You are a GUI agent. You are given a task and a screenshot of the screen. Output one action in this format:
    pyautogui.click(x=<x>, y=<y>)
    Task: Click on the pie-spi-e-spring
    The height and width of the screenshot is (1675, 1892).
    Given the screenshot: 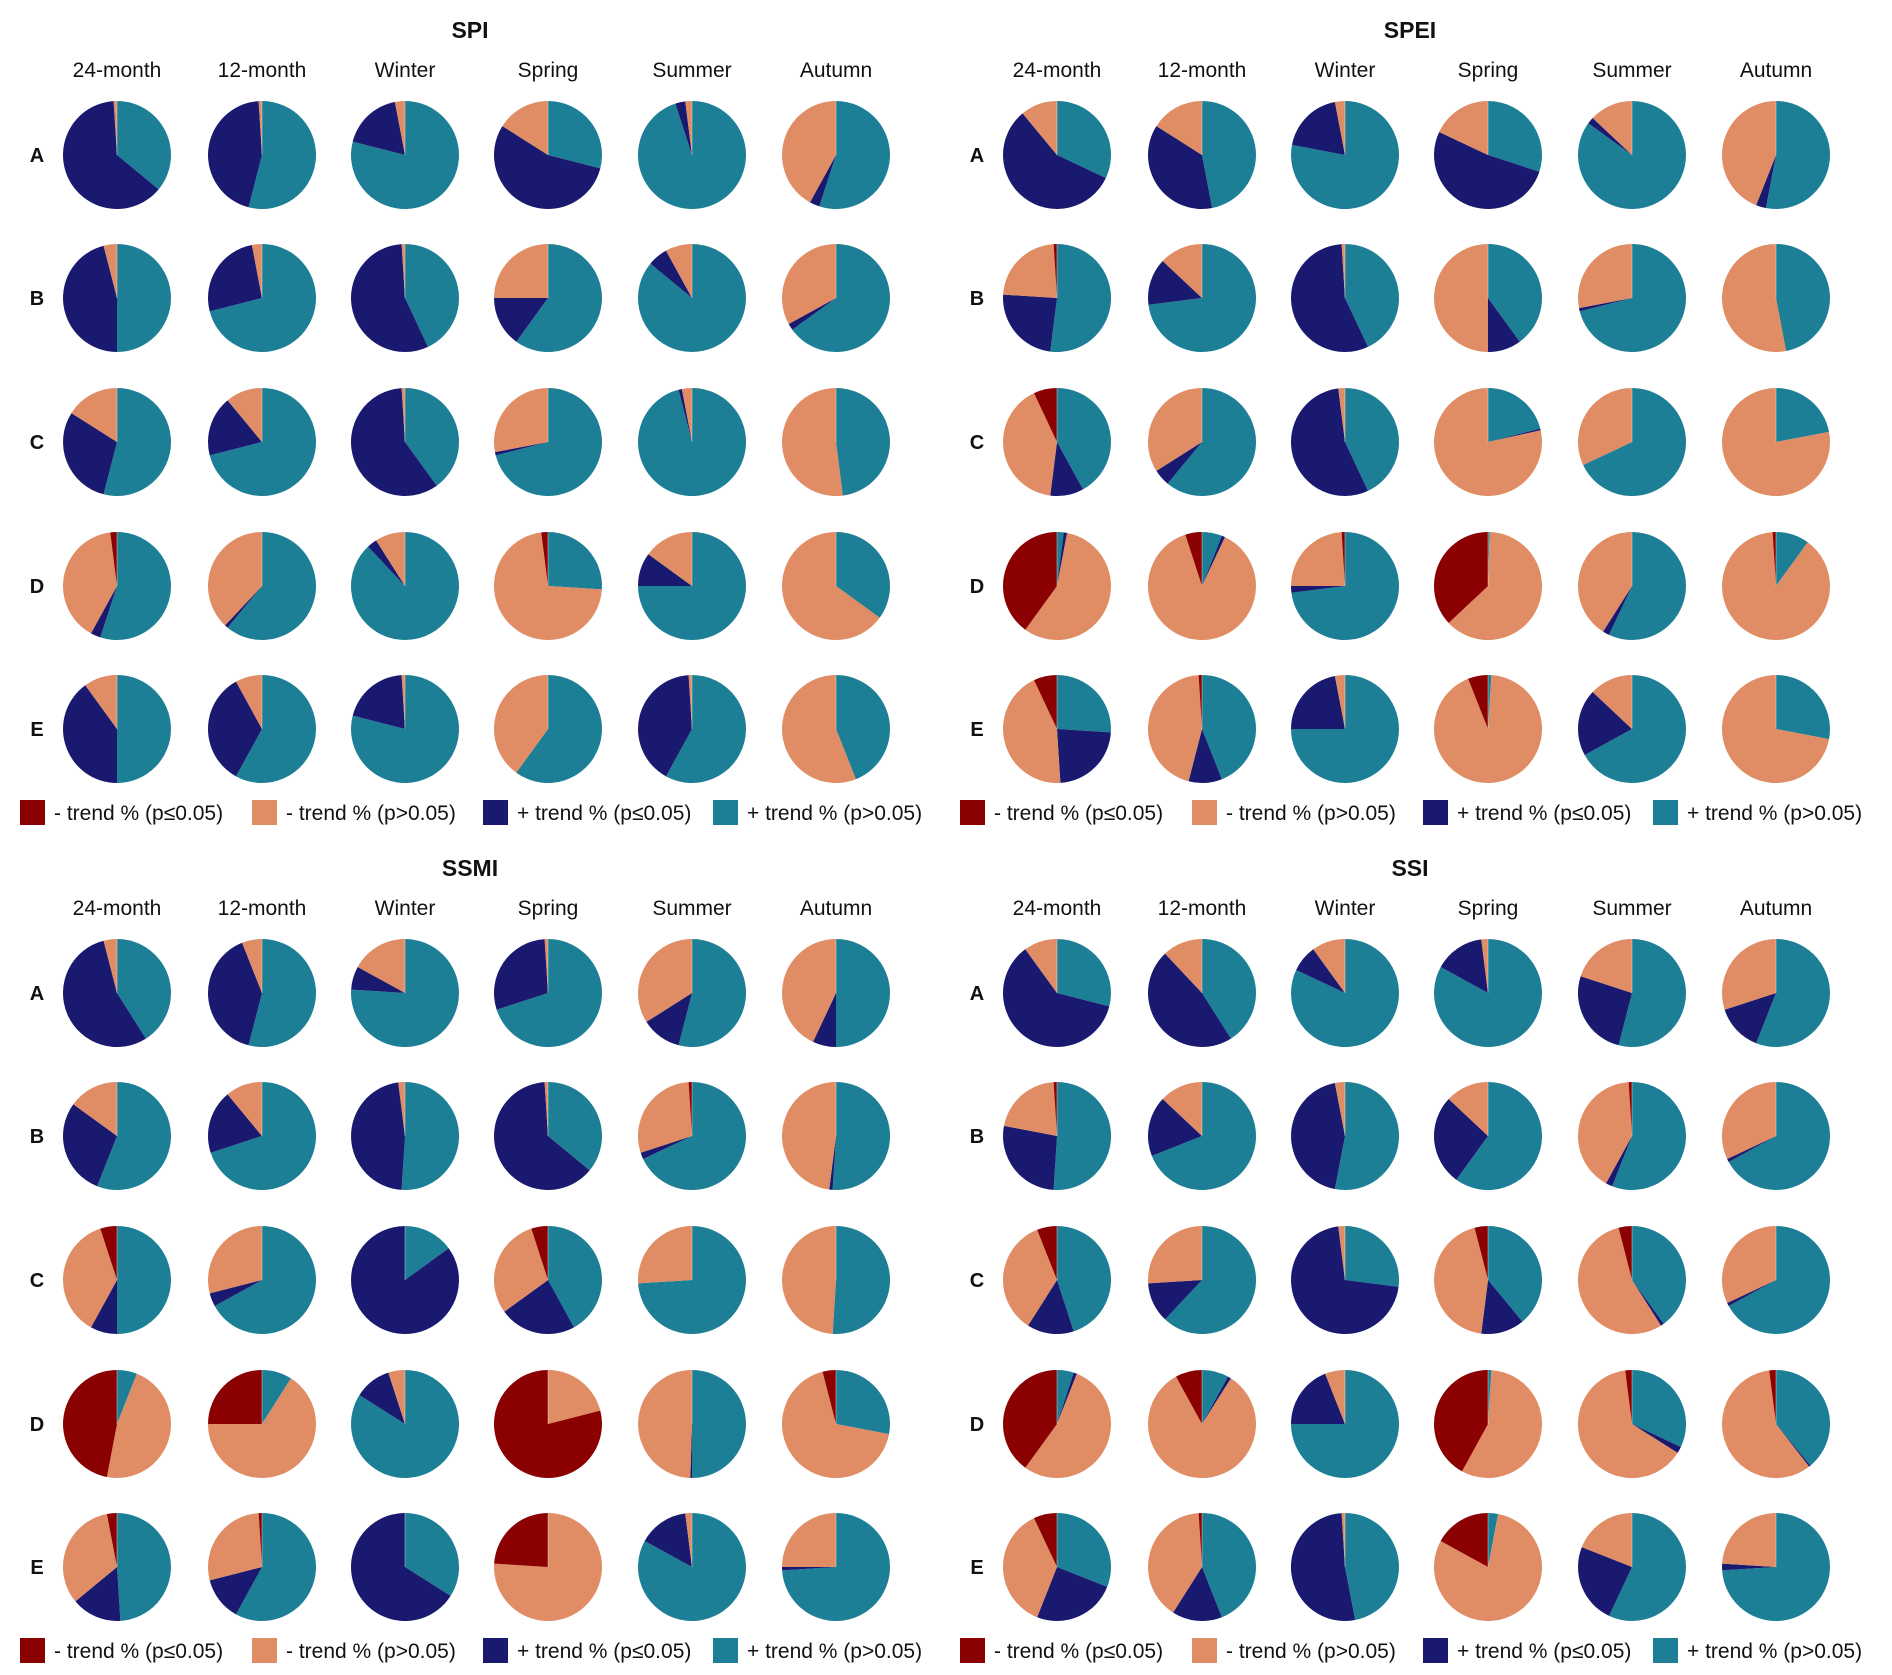 What is the action you would take?
    pyautogui.click(x=547, y=729)
    